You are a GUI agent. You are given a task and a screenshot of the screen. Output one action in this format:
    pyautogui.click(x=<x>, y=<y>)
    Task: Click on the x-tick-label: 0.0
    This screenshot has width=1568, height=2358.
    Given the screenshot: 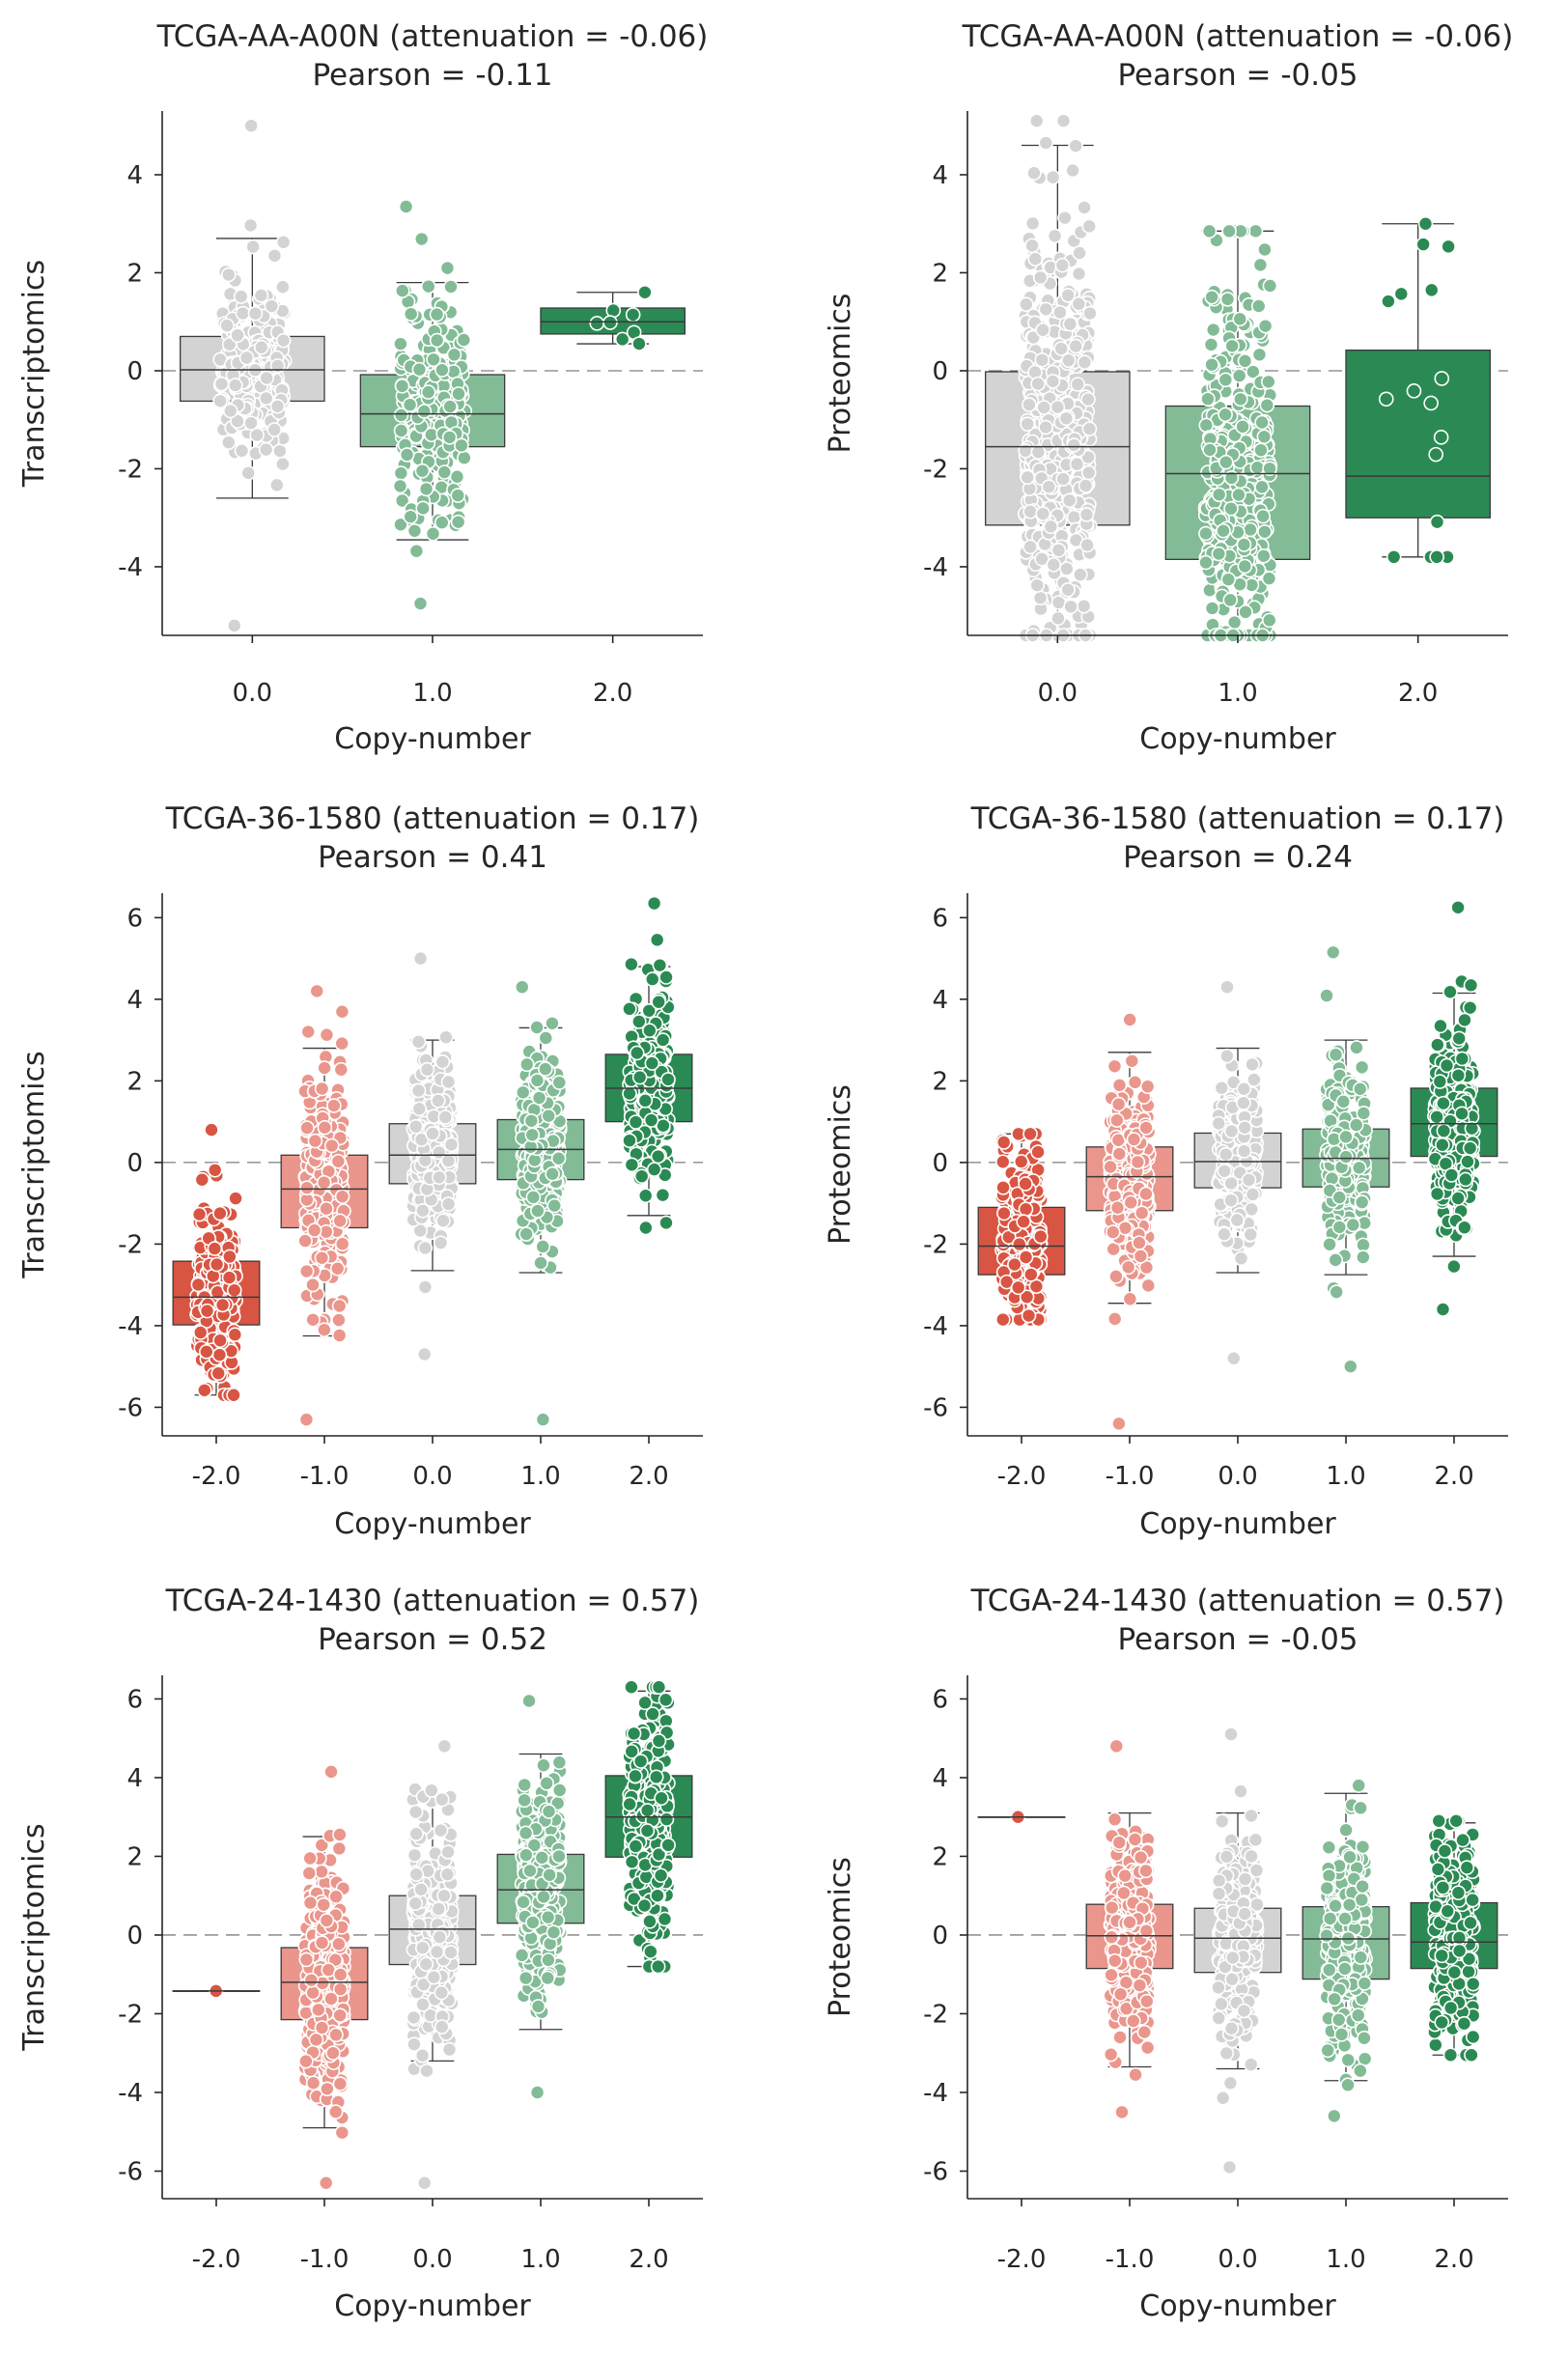 What is the action you would take?
    pyautogui.click(x=1058, y=693)
    